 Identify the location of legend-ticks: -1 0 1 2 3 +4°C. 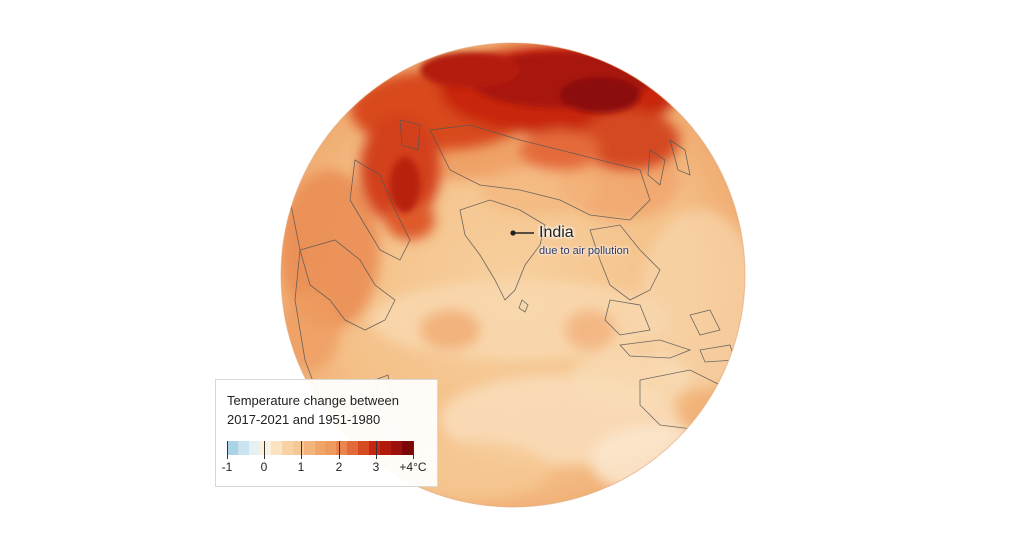
(324, 457).